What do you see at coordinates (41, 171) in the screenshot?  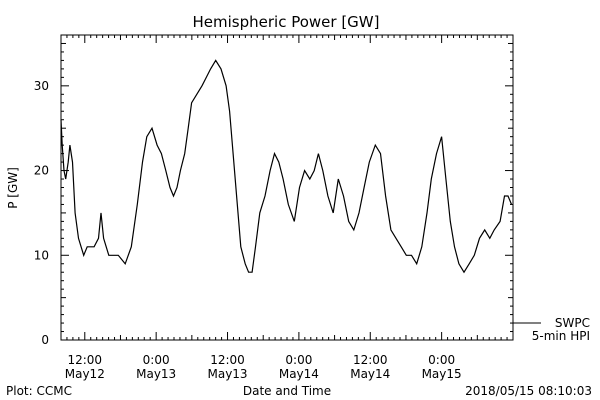 I see `y-tick-label: 20` at bounding box center [41, 171].